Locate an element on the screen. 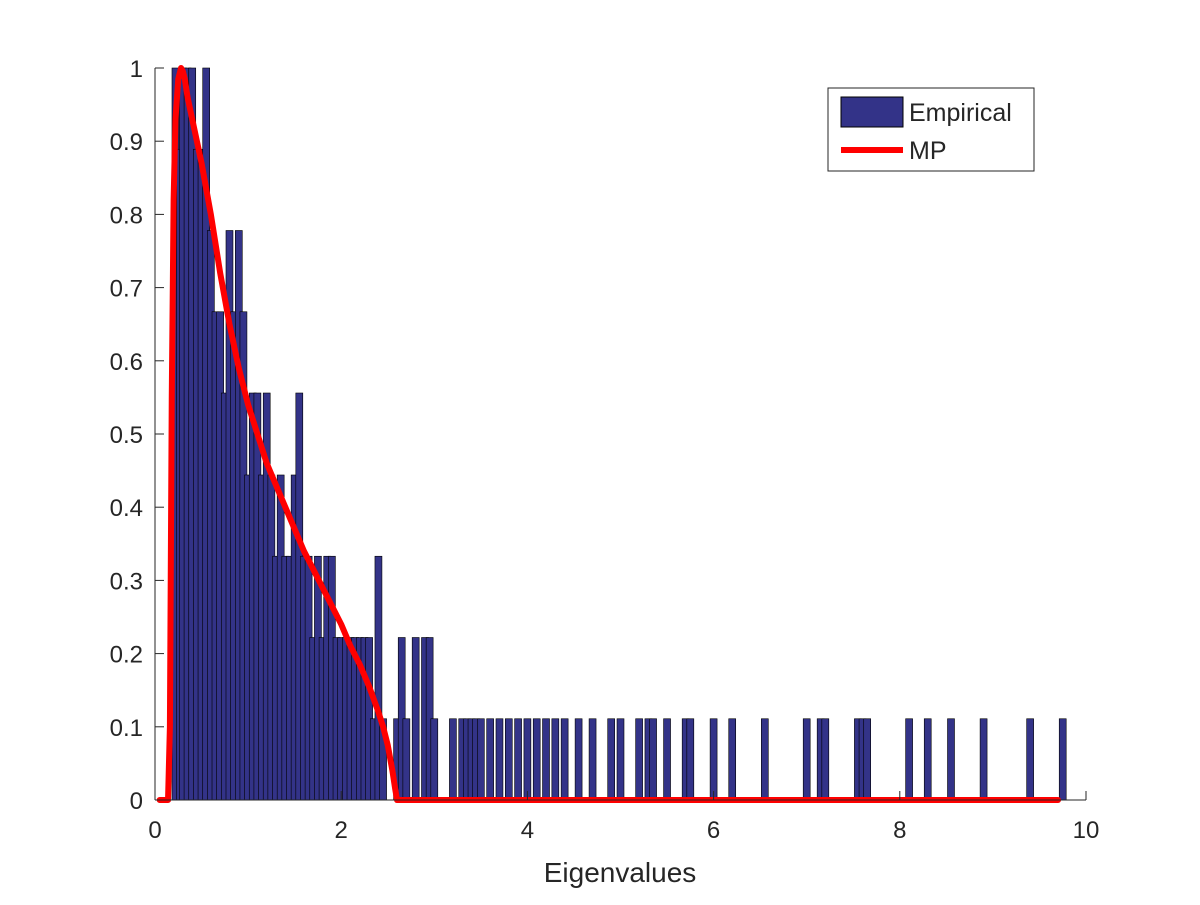  y-tick-label: 0.1 is located at coordinates (126, 728).